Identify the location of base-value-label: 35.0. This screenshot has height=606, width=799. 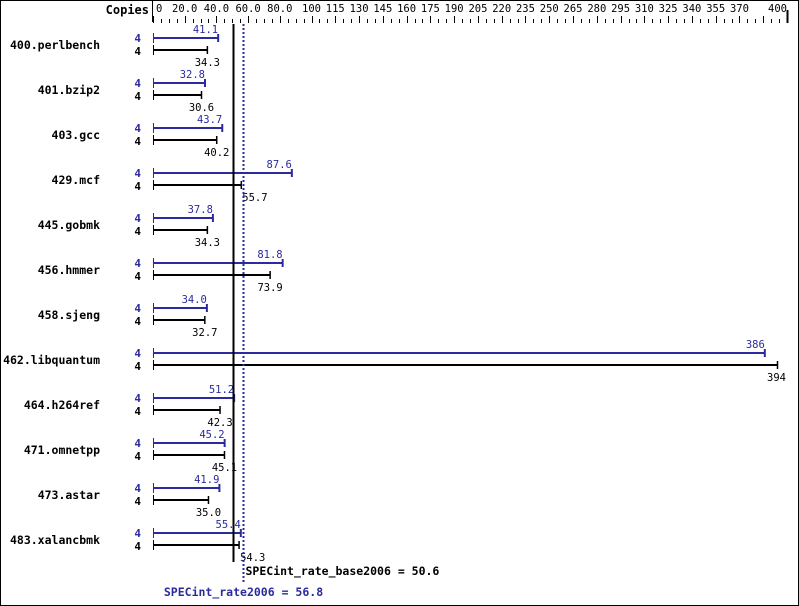
(208, 513).